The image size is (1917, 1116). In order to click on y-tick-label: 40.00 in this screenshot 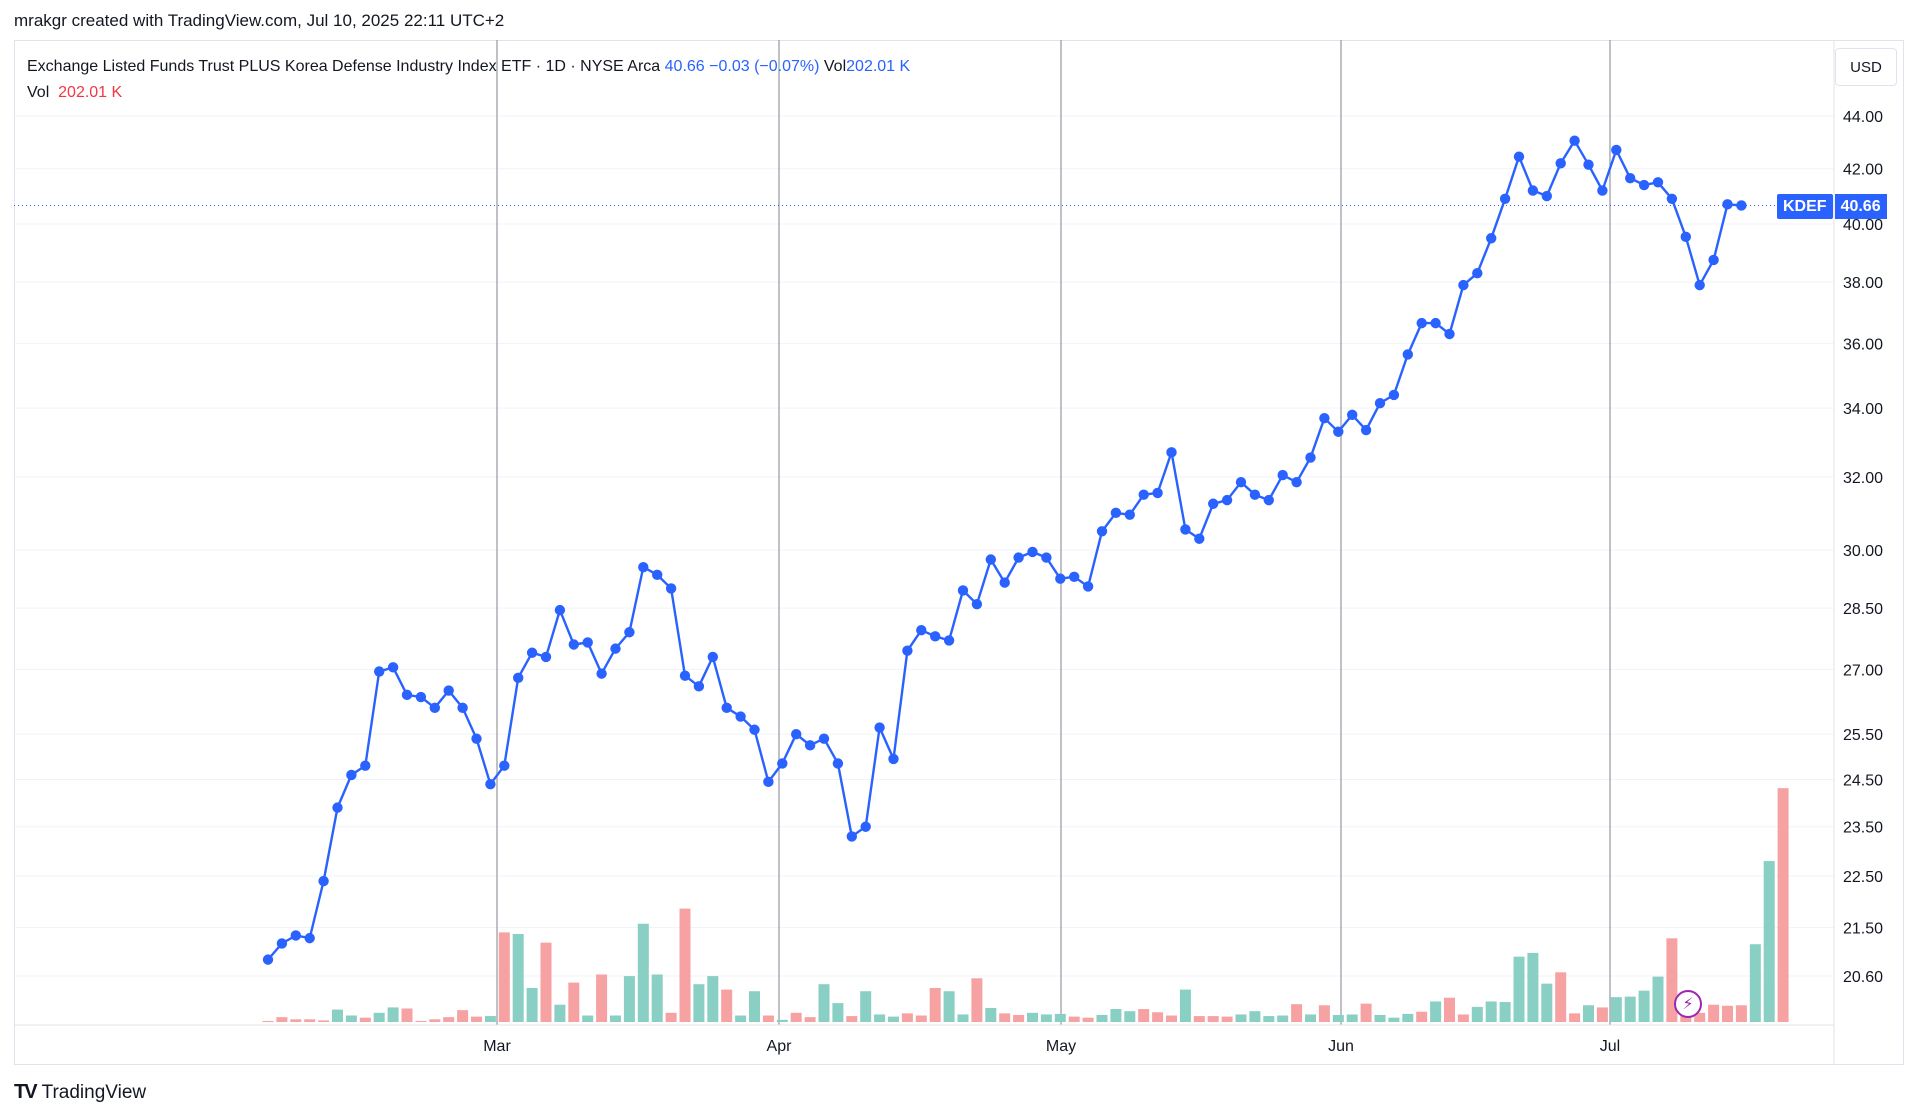, I will do `click(1863, 225)`.